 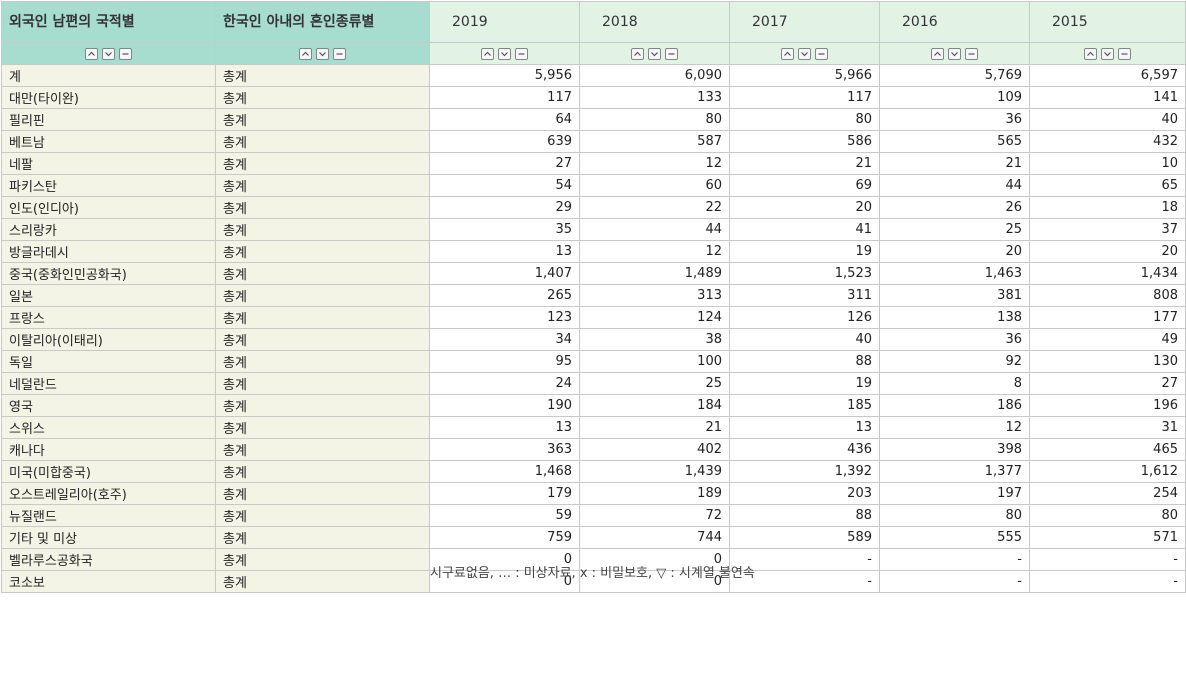 What do you see at coordinates (593, 141) in the screenshot?
I see `table-row: 베트남 총계 639 587 586 565 432` at bounding box center [593, 141].